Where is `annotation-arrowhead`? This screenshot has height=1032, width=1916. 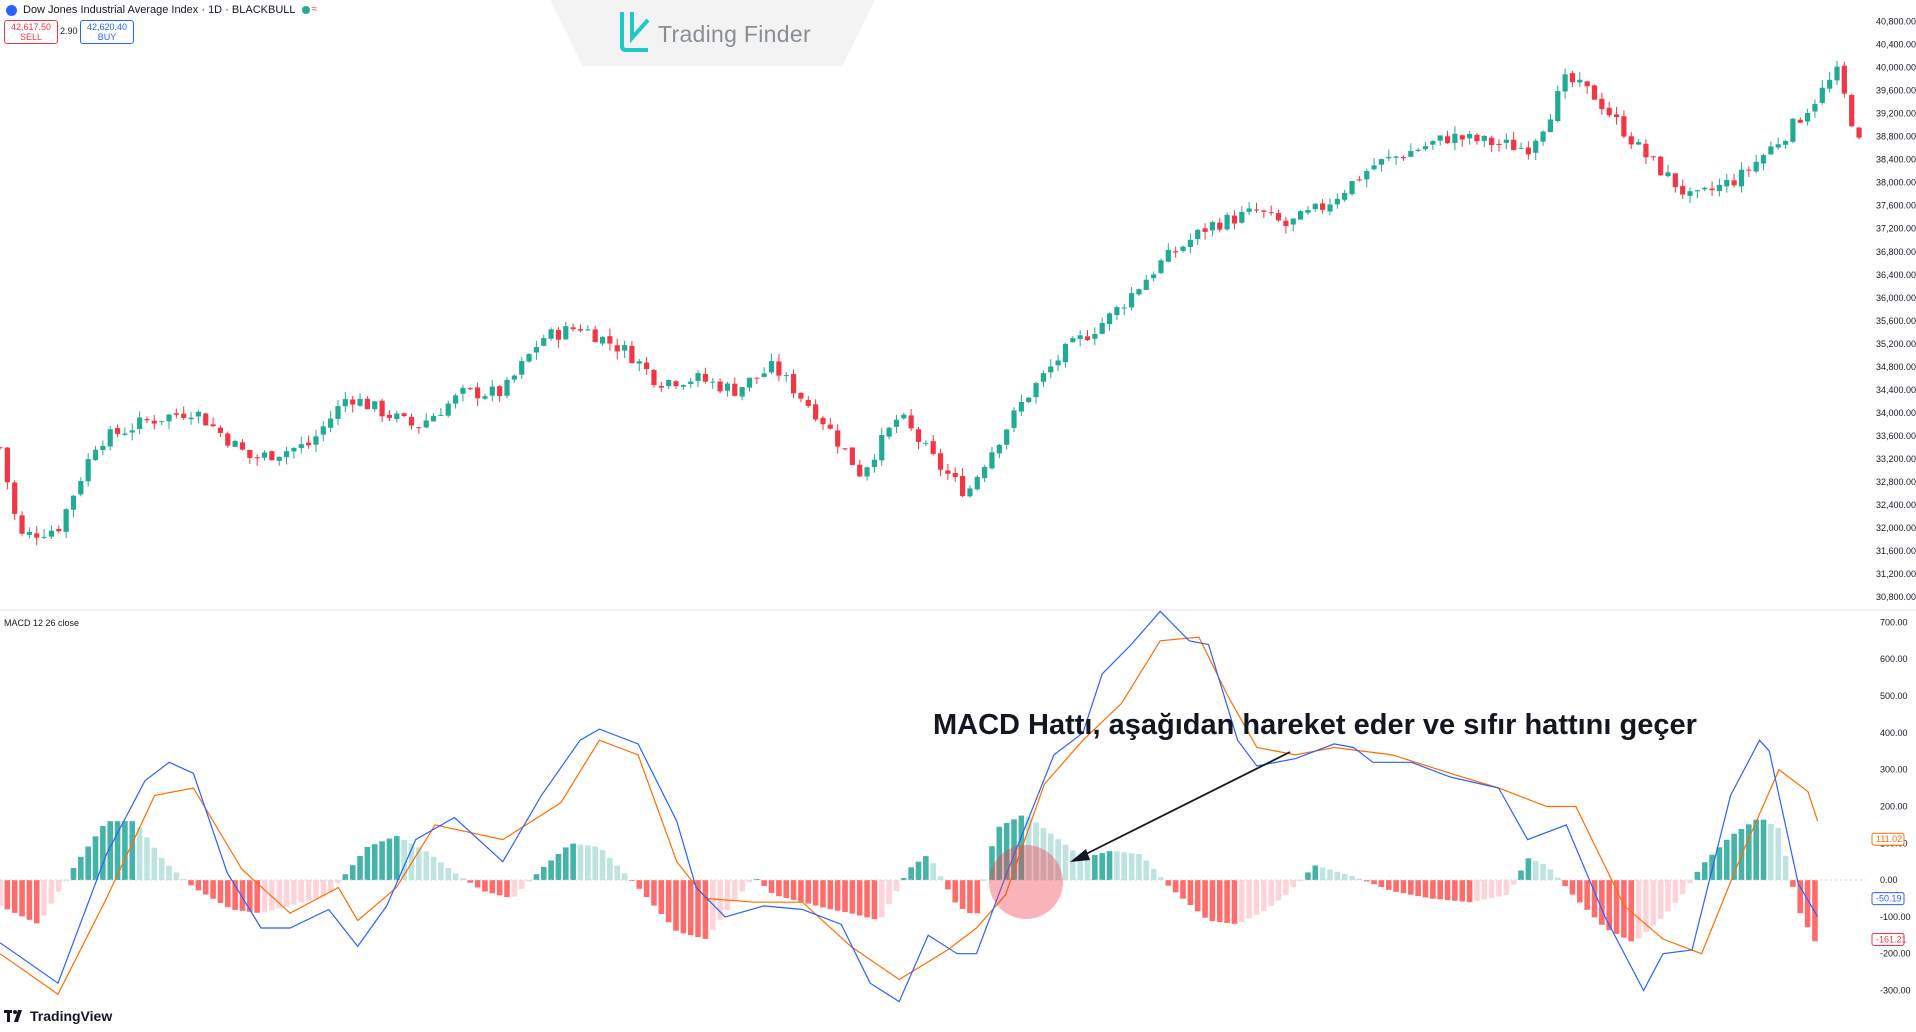 annotation-arrowhead is located at coordinates (1080, 855).